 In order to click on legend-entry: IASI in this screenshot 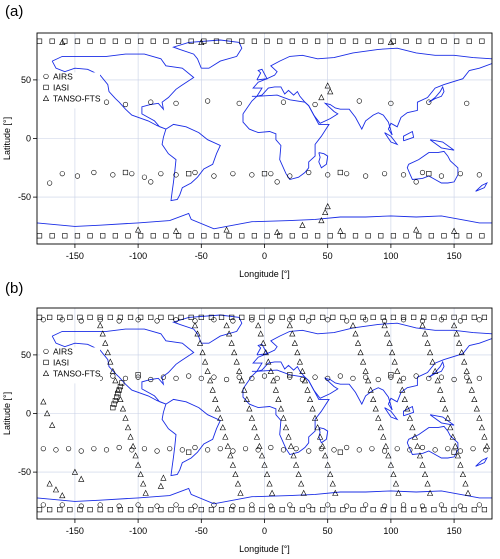, I will do `click(61, 87)`.